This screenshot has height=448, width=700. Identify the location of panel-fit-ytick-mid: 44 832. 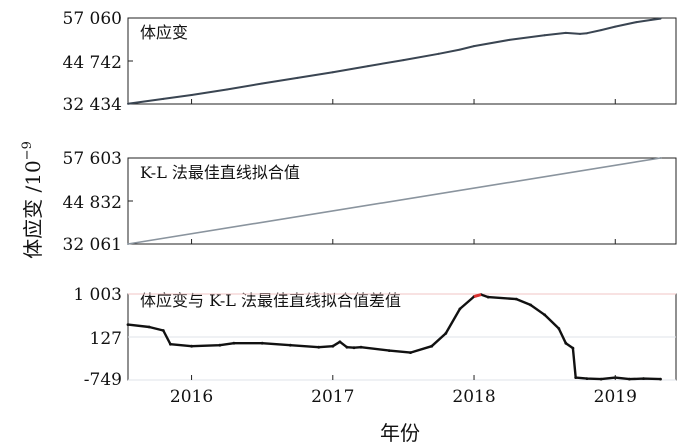
(92, 203).